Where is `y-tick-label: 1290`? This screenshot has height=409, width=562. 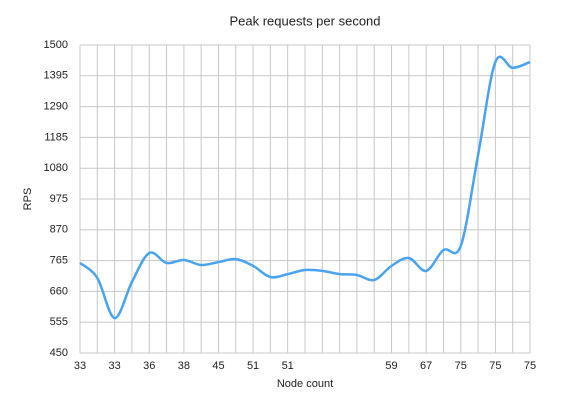
y-tick-label: 1290 is located at coordinates (56, 107).